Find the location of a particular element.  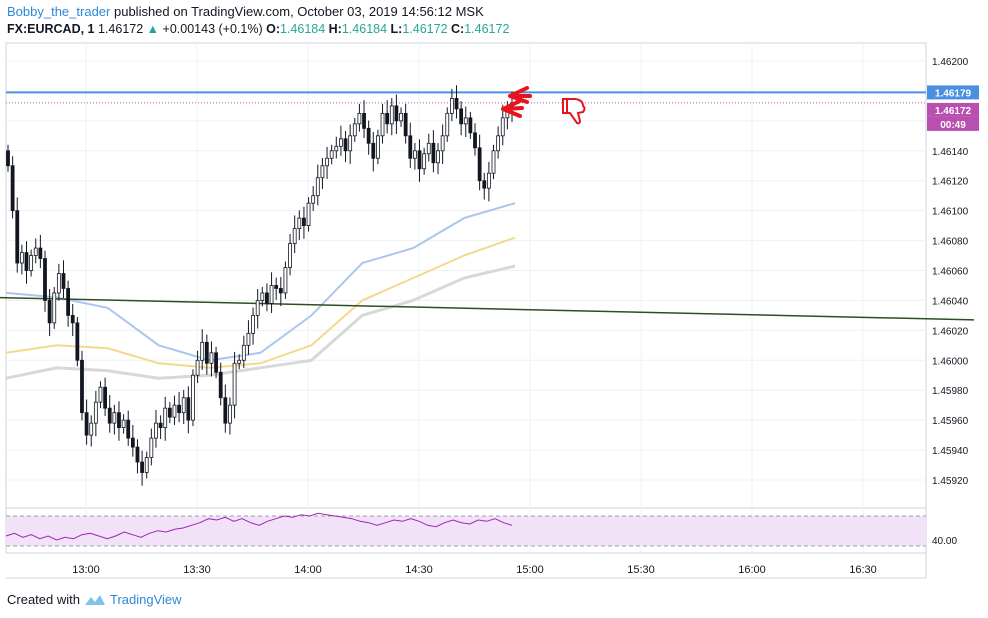

price-tick-label: 1.45960 is located at coordinates (950, 421).